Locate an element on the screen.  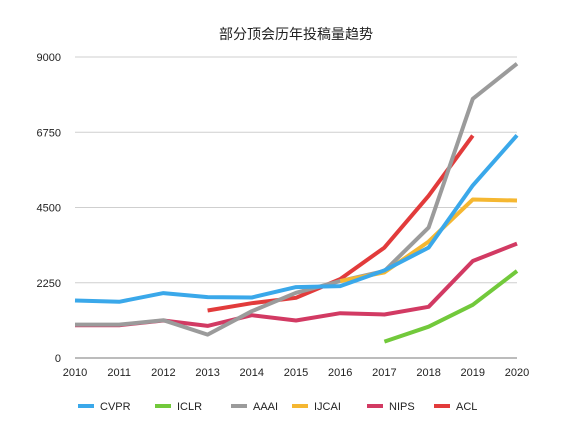
legend-label-ijcai: IJCAI is located at coordinates (327, 407).